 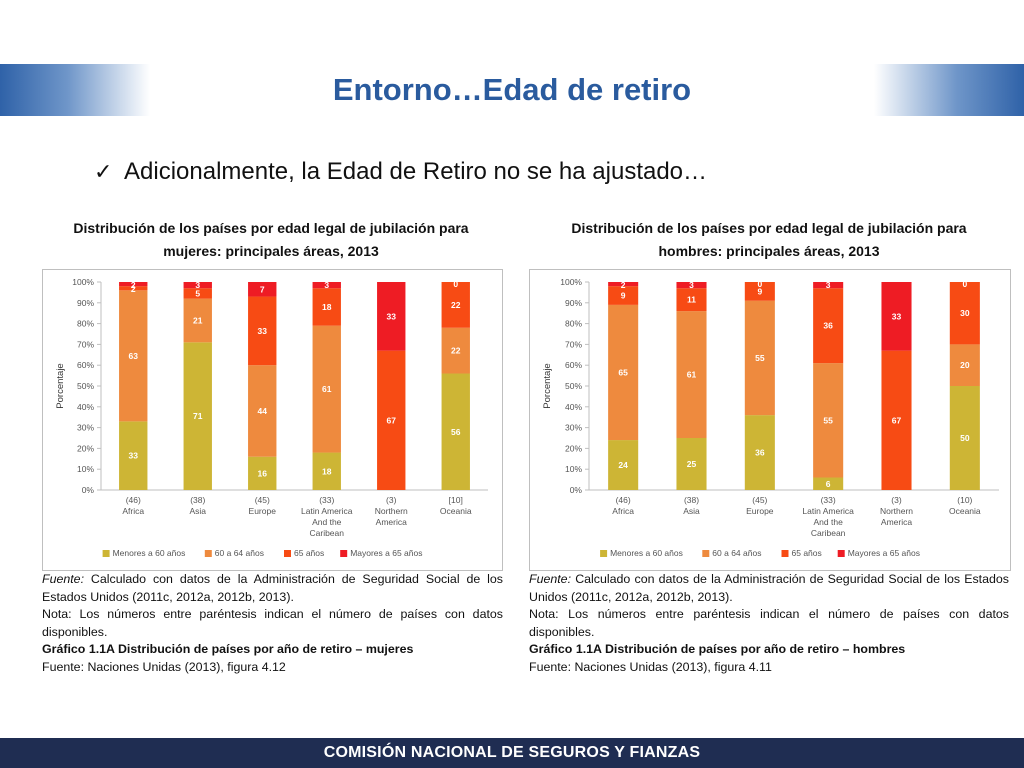 I want to click on men-chart-data-label: 24, so click(x=623, y=465).